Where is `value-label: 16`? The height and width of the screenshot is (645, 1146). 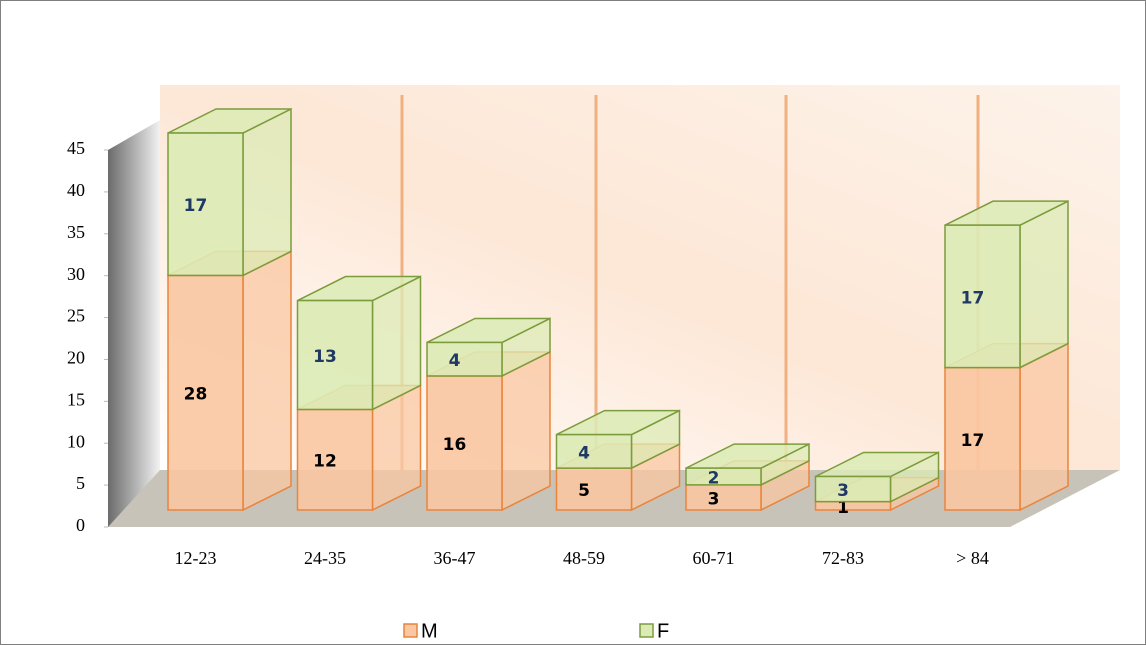 value-label: 16 is located at coordinates (455, 445).